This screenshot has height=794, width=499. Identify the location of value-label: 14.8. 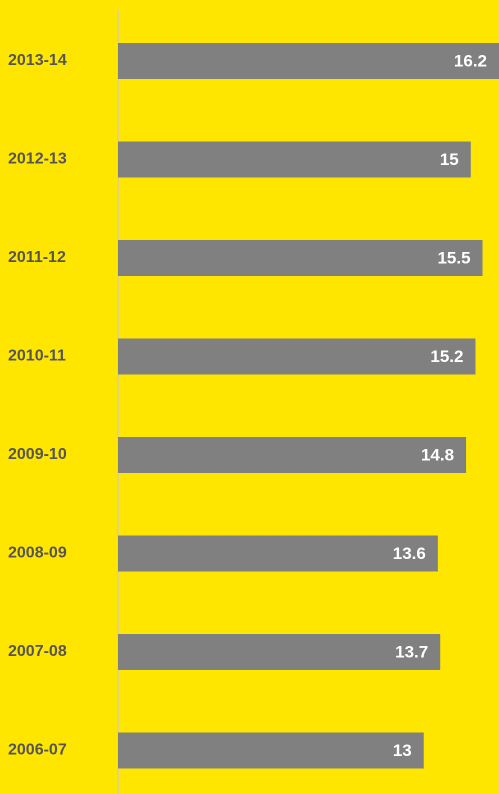
(437, 454).